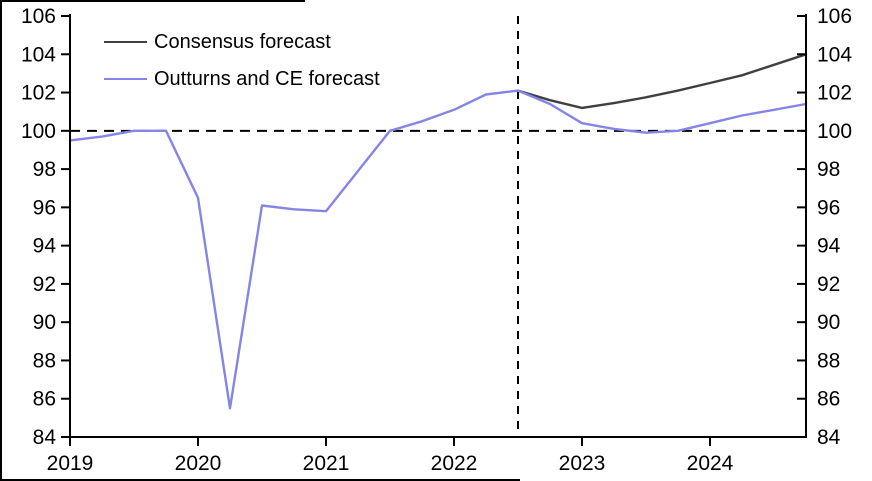 The width and height of the screenshot is (872, 481). I want to click on x-axis-tick-label: 2024, so click(710, 463).